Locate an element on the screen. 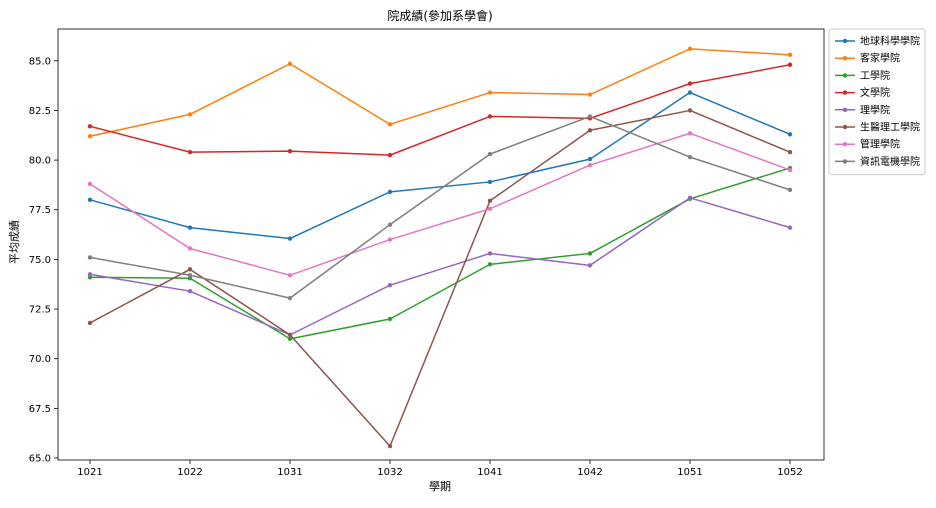 This screenshot has height=508, width=936. x-tick-label-5: 1042 is located at coordinates (589, 472).